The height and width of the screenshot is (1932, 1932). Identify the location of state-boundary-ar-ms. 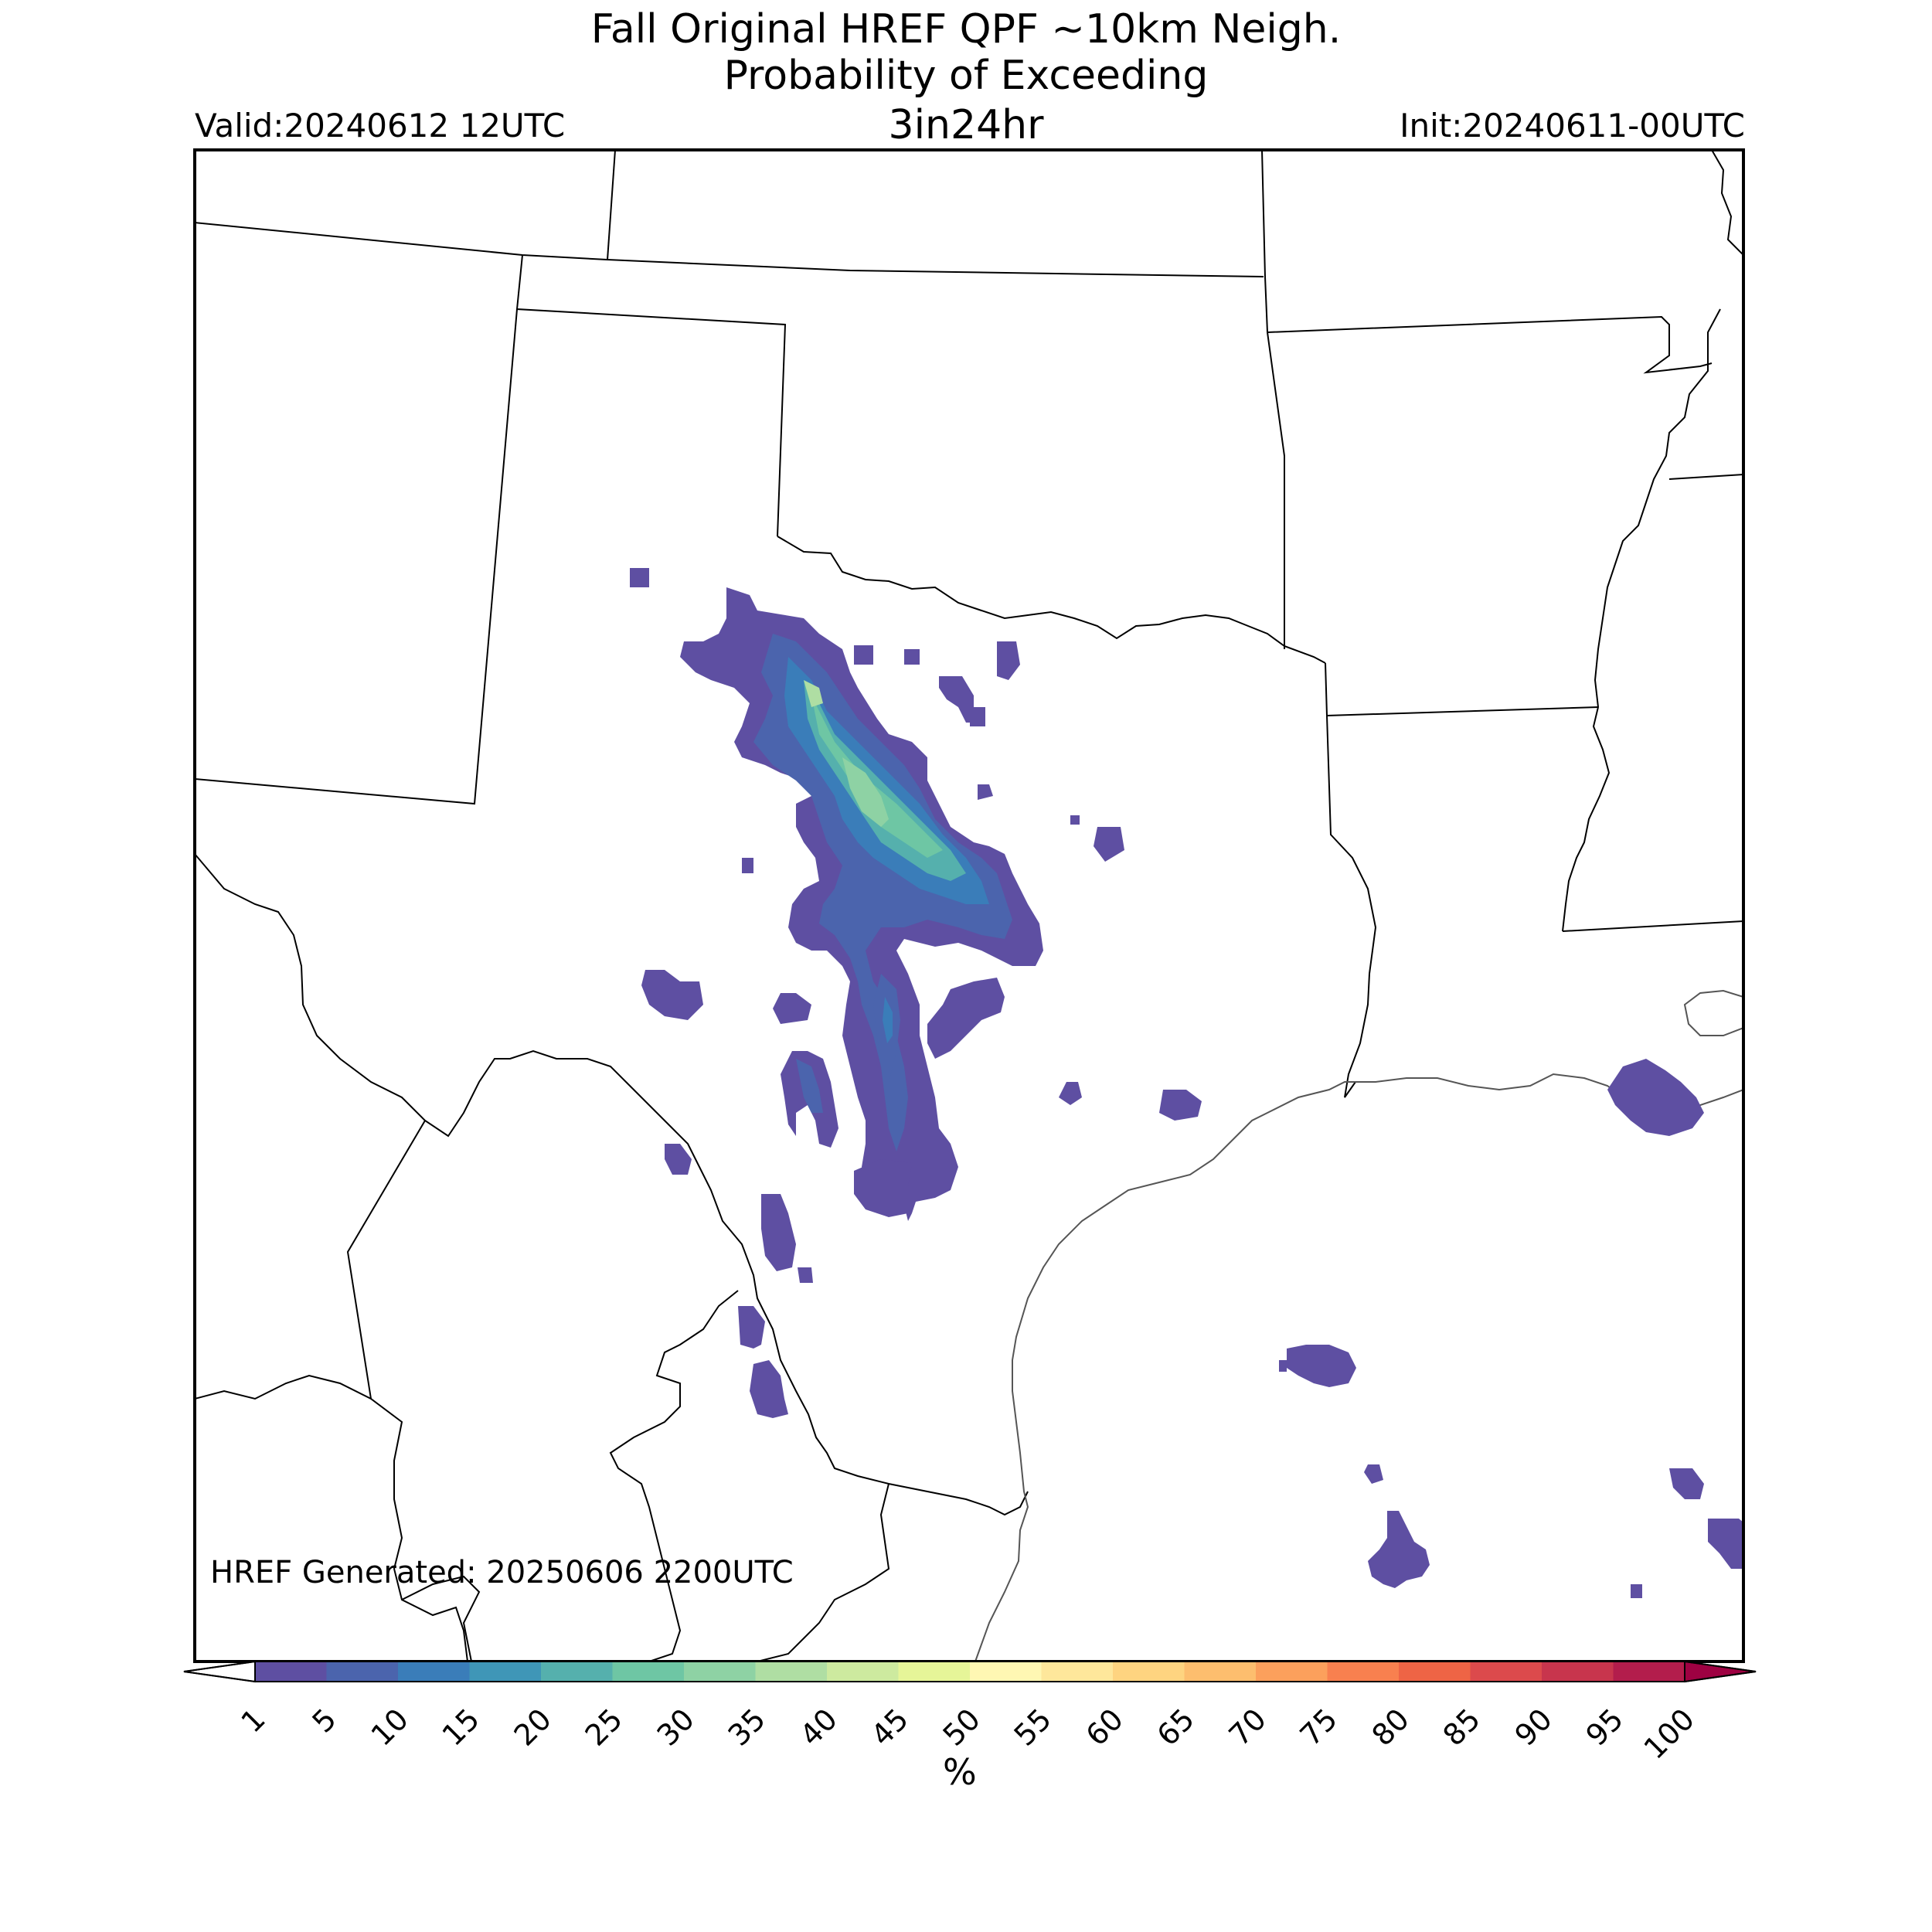
(1705, 477).